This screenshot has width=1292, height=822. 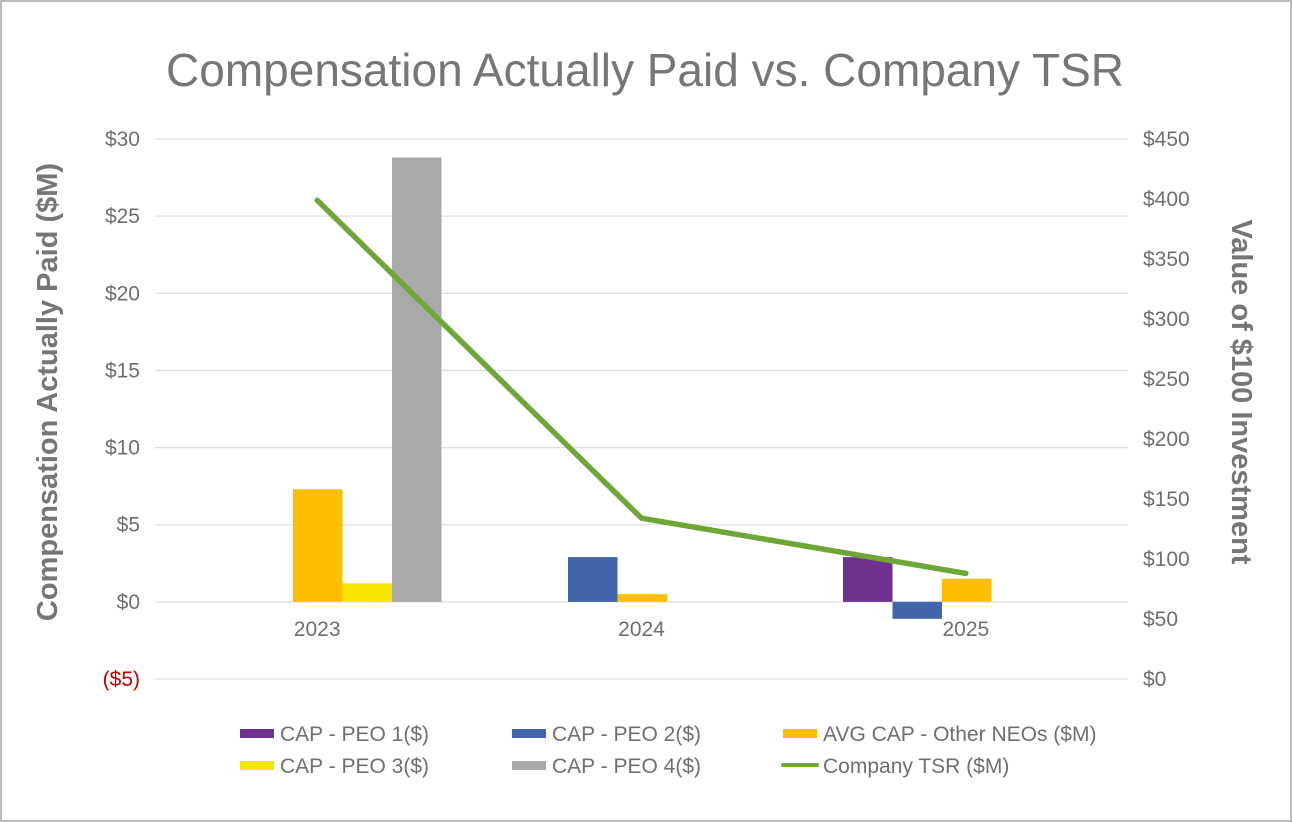 I want to click on y2-tick-label: $350, so click(x=1166, y=259).